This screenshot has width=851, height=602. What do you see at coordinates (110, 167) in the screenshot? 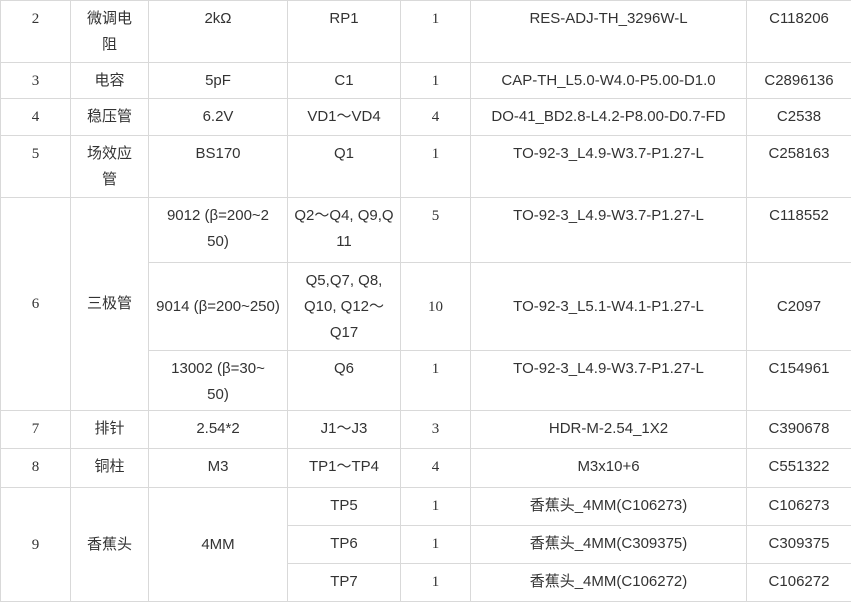
I see `component-name: 场效应管` at bounding box center [110, 167].